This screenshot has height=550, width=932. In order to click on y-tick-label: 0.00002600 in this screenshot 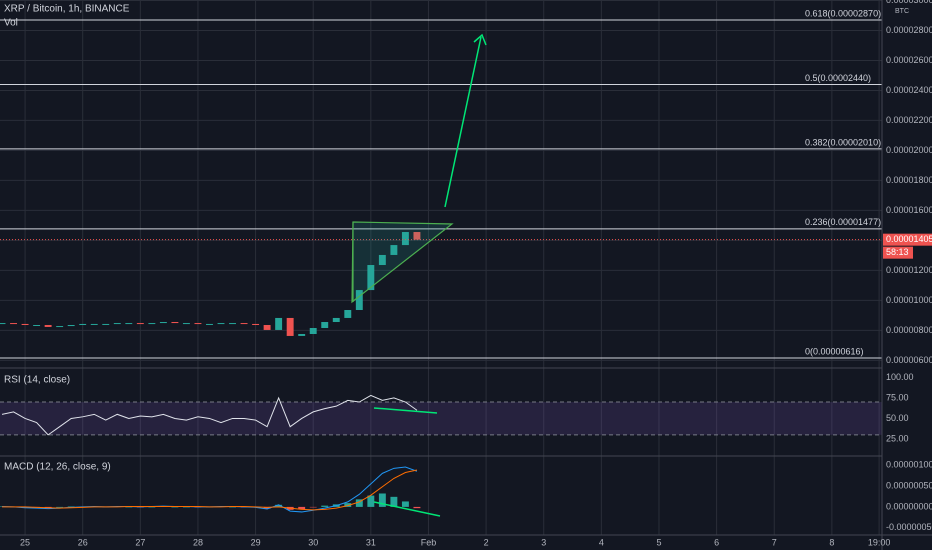, I will do `click(909, 60)`.